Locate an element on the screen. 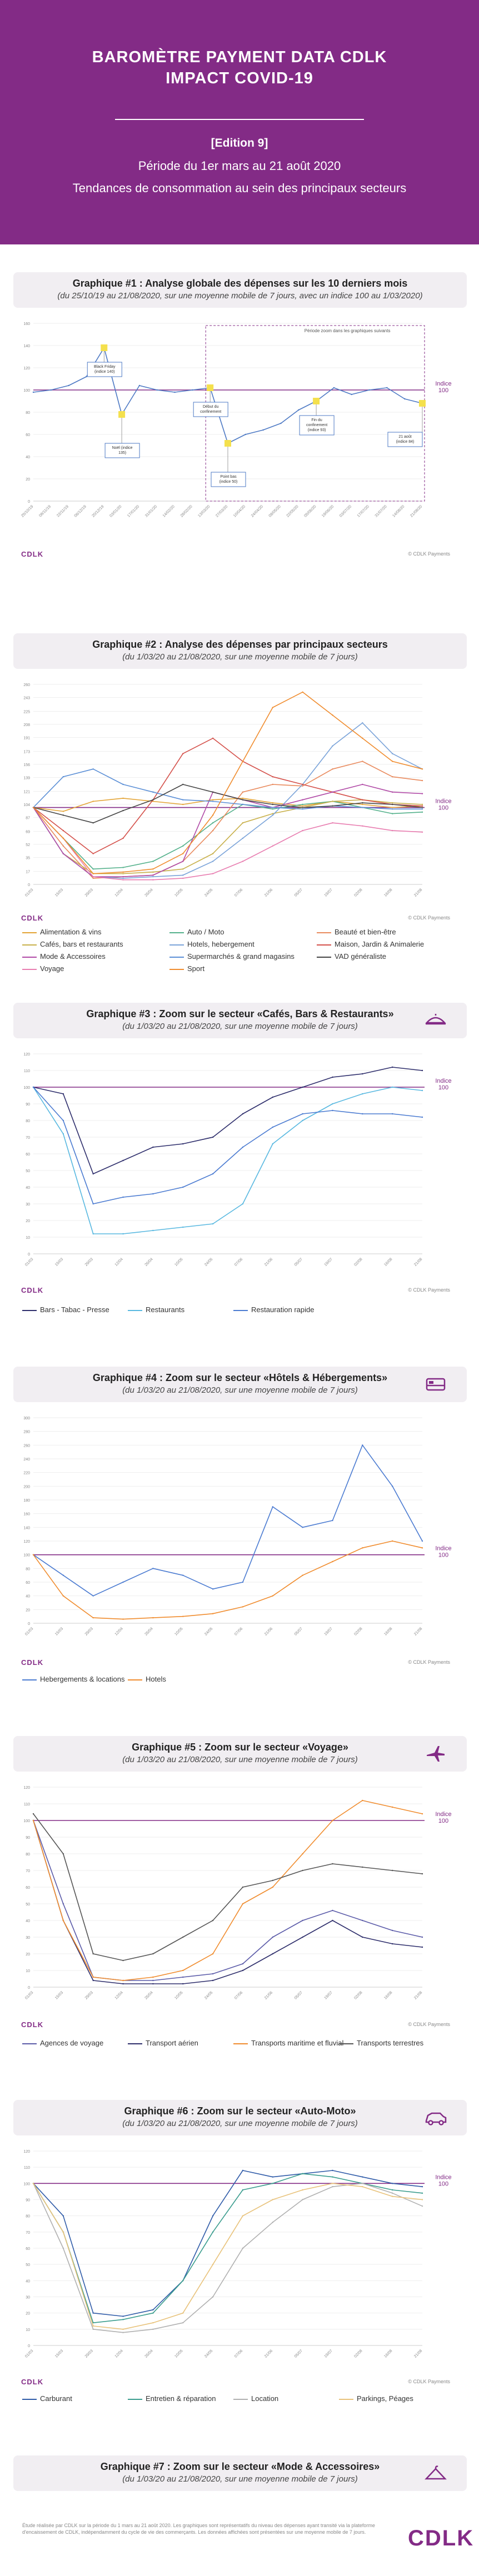  y-tick-label: 100 is located at coordinates (26, 1556).